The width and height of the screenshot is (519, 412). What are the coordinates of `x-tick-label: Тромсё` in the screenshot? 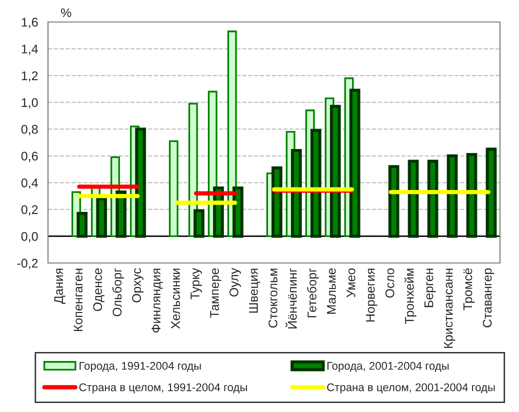 It's located at (469, 289).